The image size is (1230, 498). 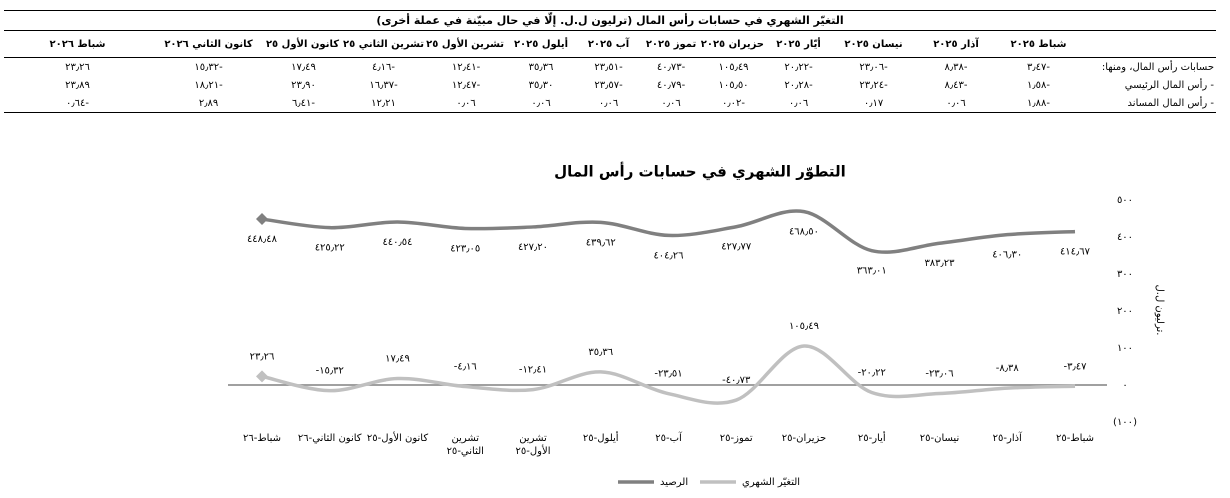 What do you see at coordinates (397, 438) in the screenshot?
I see `x-tick-label: كانون الأول-٢٥` at bounding box center [397, 438].